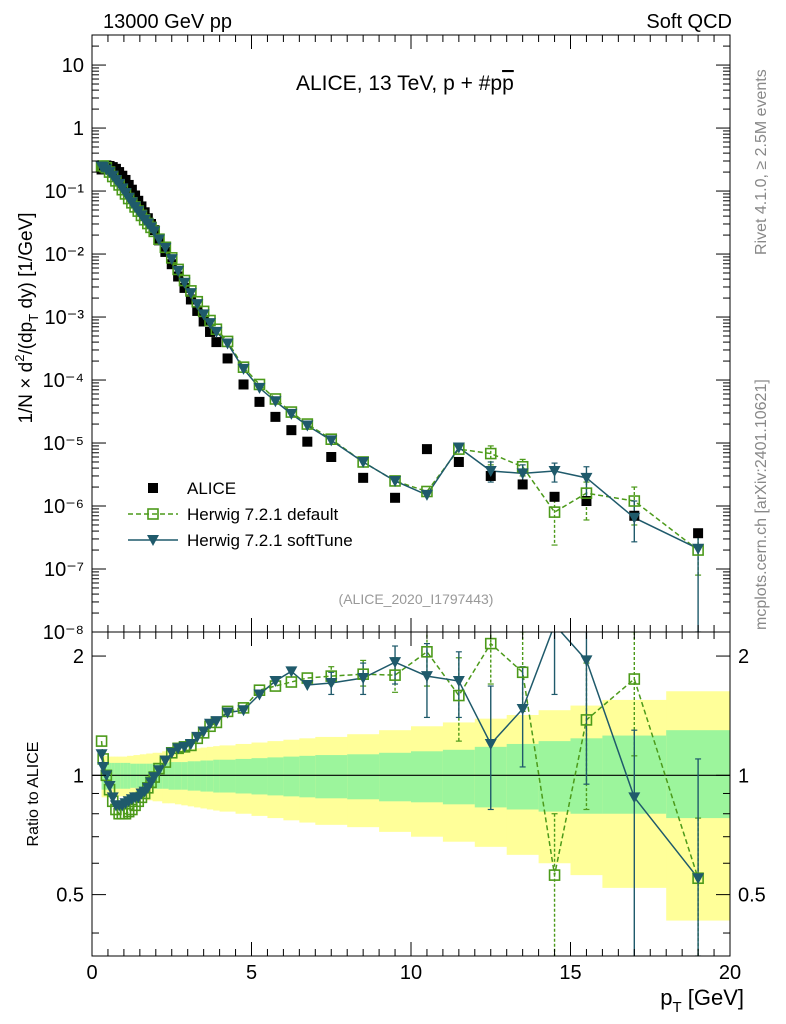 The height and width of the screenshot is (1024, 786). What do you see at coordinates (752, 896) in the screenshot?
I see `ratio-y-tick-label-right: 0.5` at bounding box center [752, 896].